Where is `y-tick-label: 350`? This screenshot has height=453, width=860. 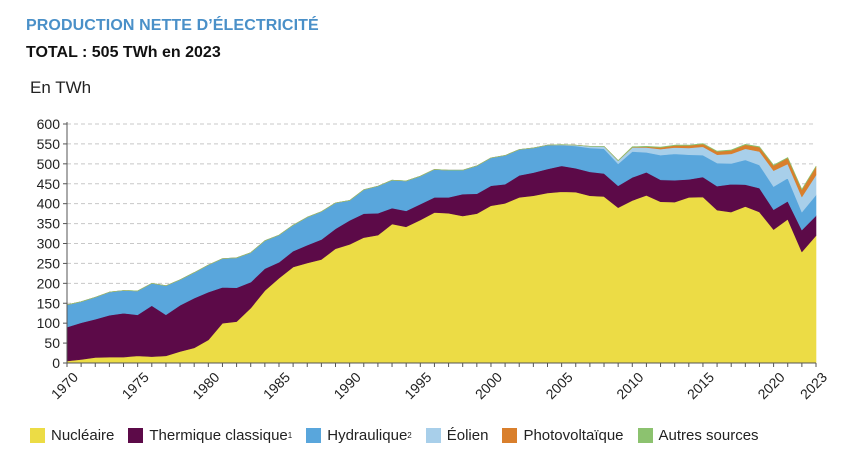
y-tick-label: 350 is located at coordinates (49, 224).